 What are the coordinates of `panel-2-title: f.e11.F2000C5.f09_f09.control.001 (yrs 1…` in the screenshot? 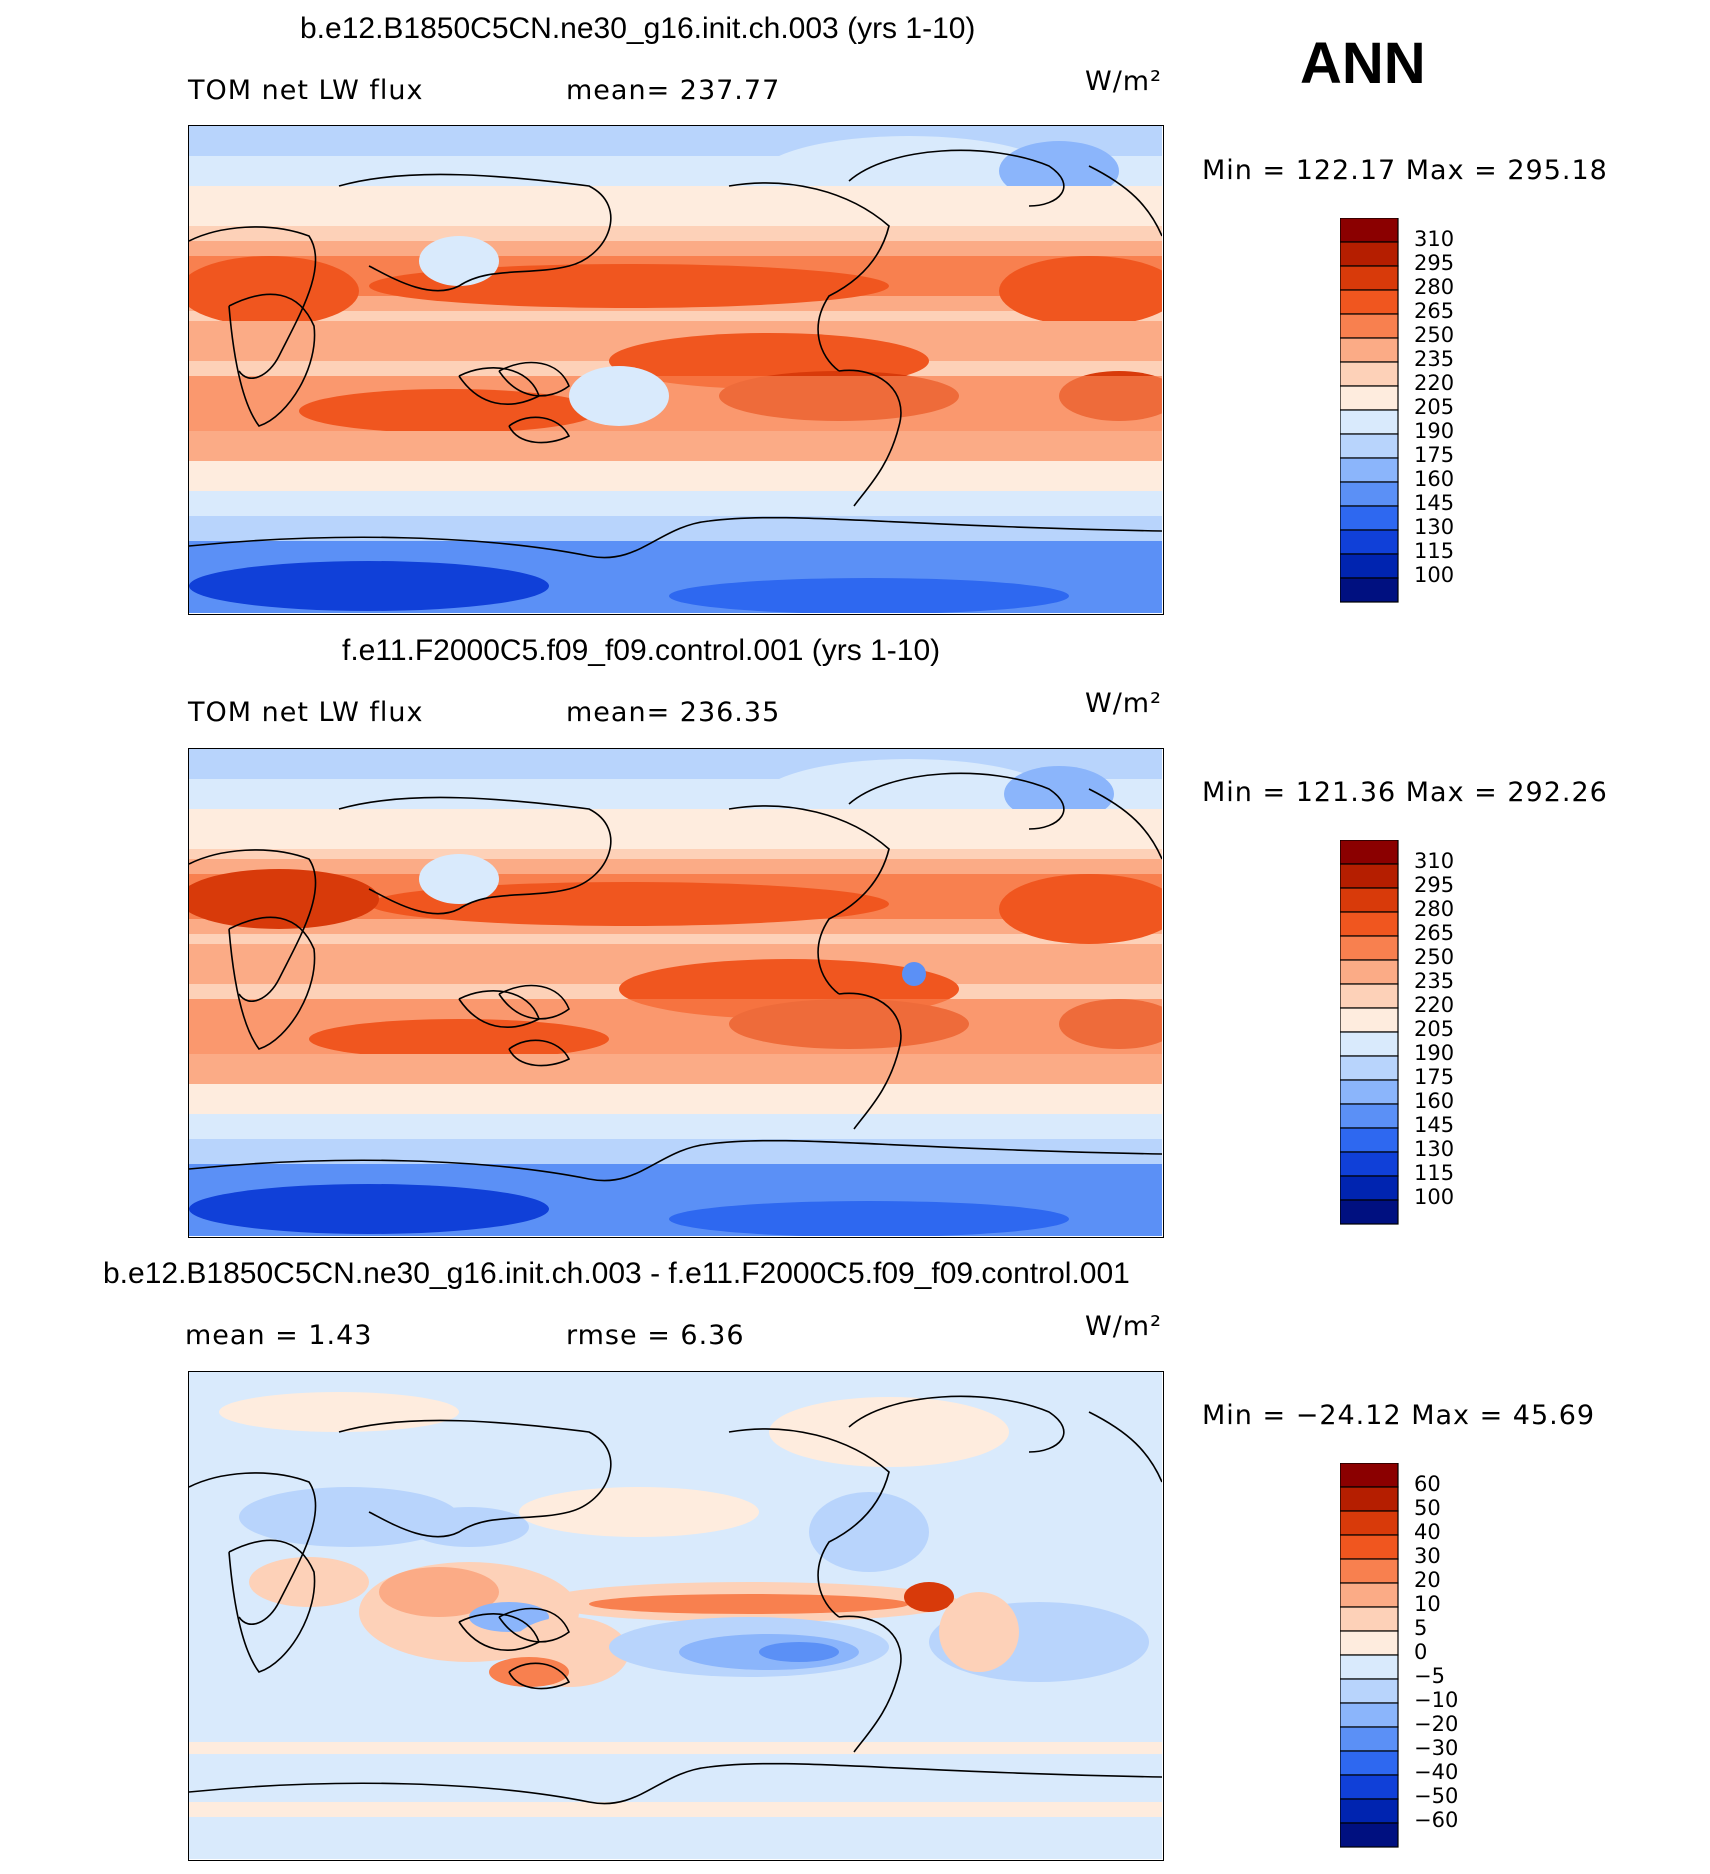 It's located at (641, 650).